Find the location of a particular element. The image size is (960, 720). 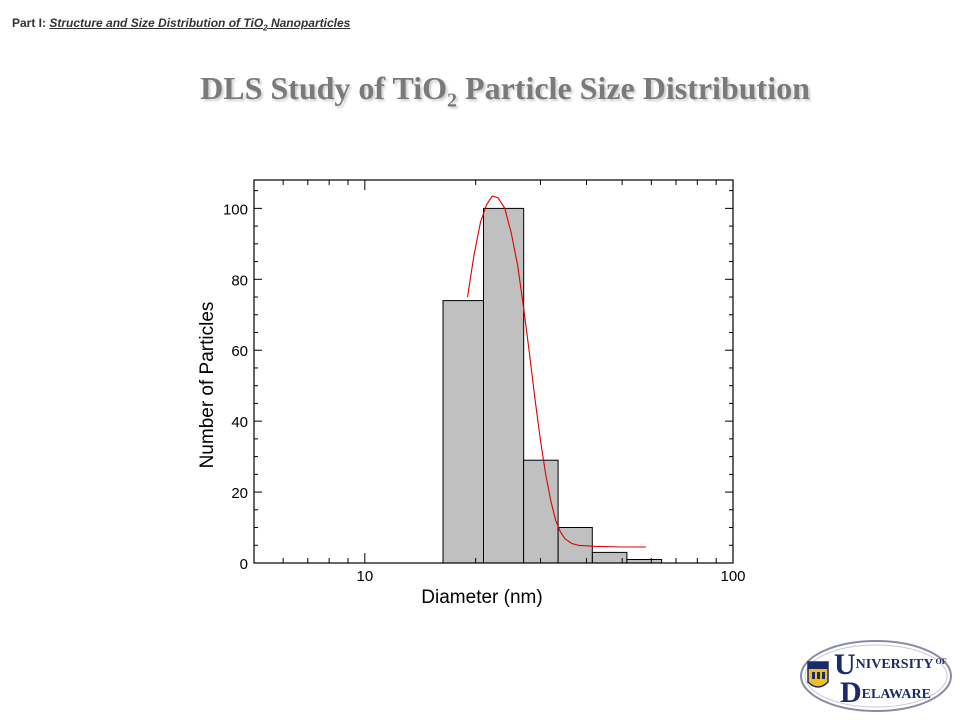

x-tick-label: 100 is located at coordinates (732, 576).